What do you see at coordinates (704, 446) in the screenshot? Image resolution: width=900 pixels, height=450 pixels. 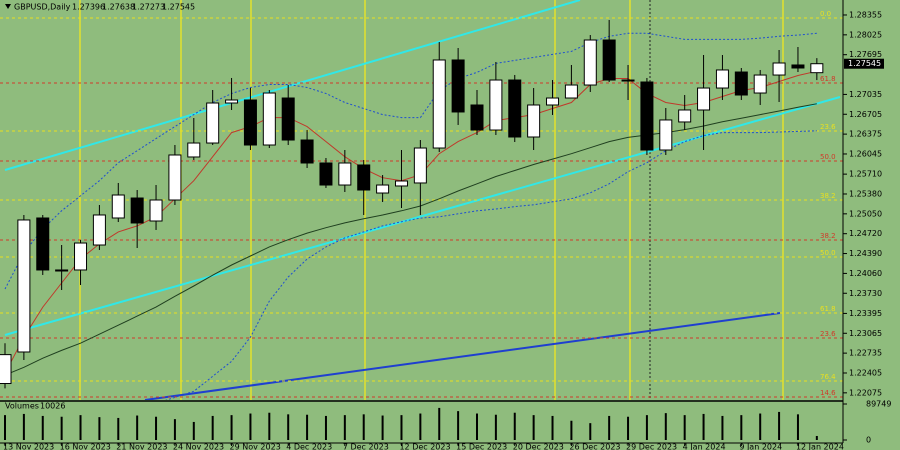 I see `x-tick-label: 4 Jan 2024` at bounding box center [704, 446].